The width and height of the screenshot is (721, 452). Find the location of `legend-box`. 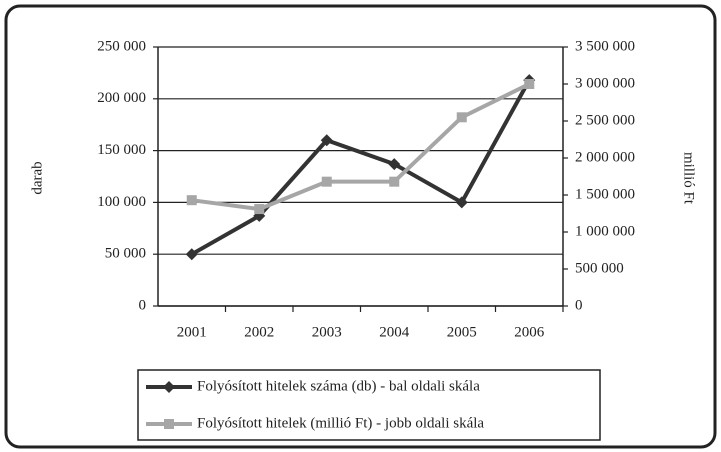

legend-box is located at coordinates (369, 405).